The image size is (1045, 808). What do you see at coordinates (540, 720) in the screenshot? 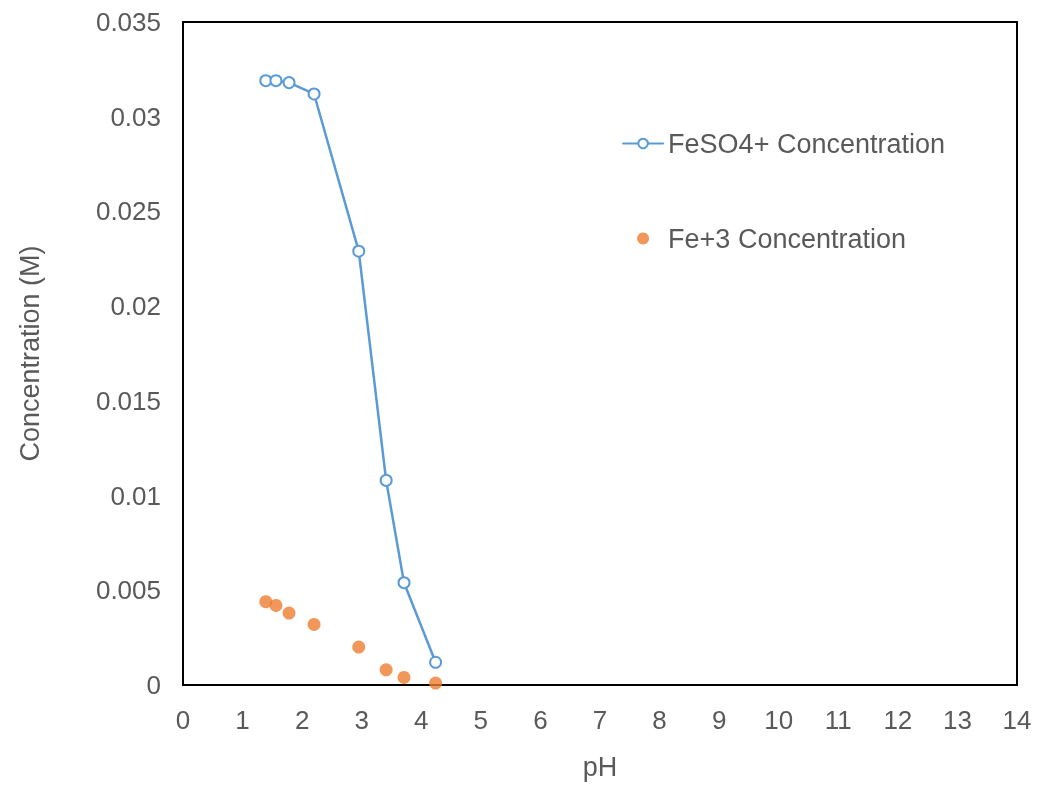
I see `x-tick-label: 6` at bounding box center [540, 720].